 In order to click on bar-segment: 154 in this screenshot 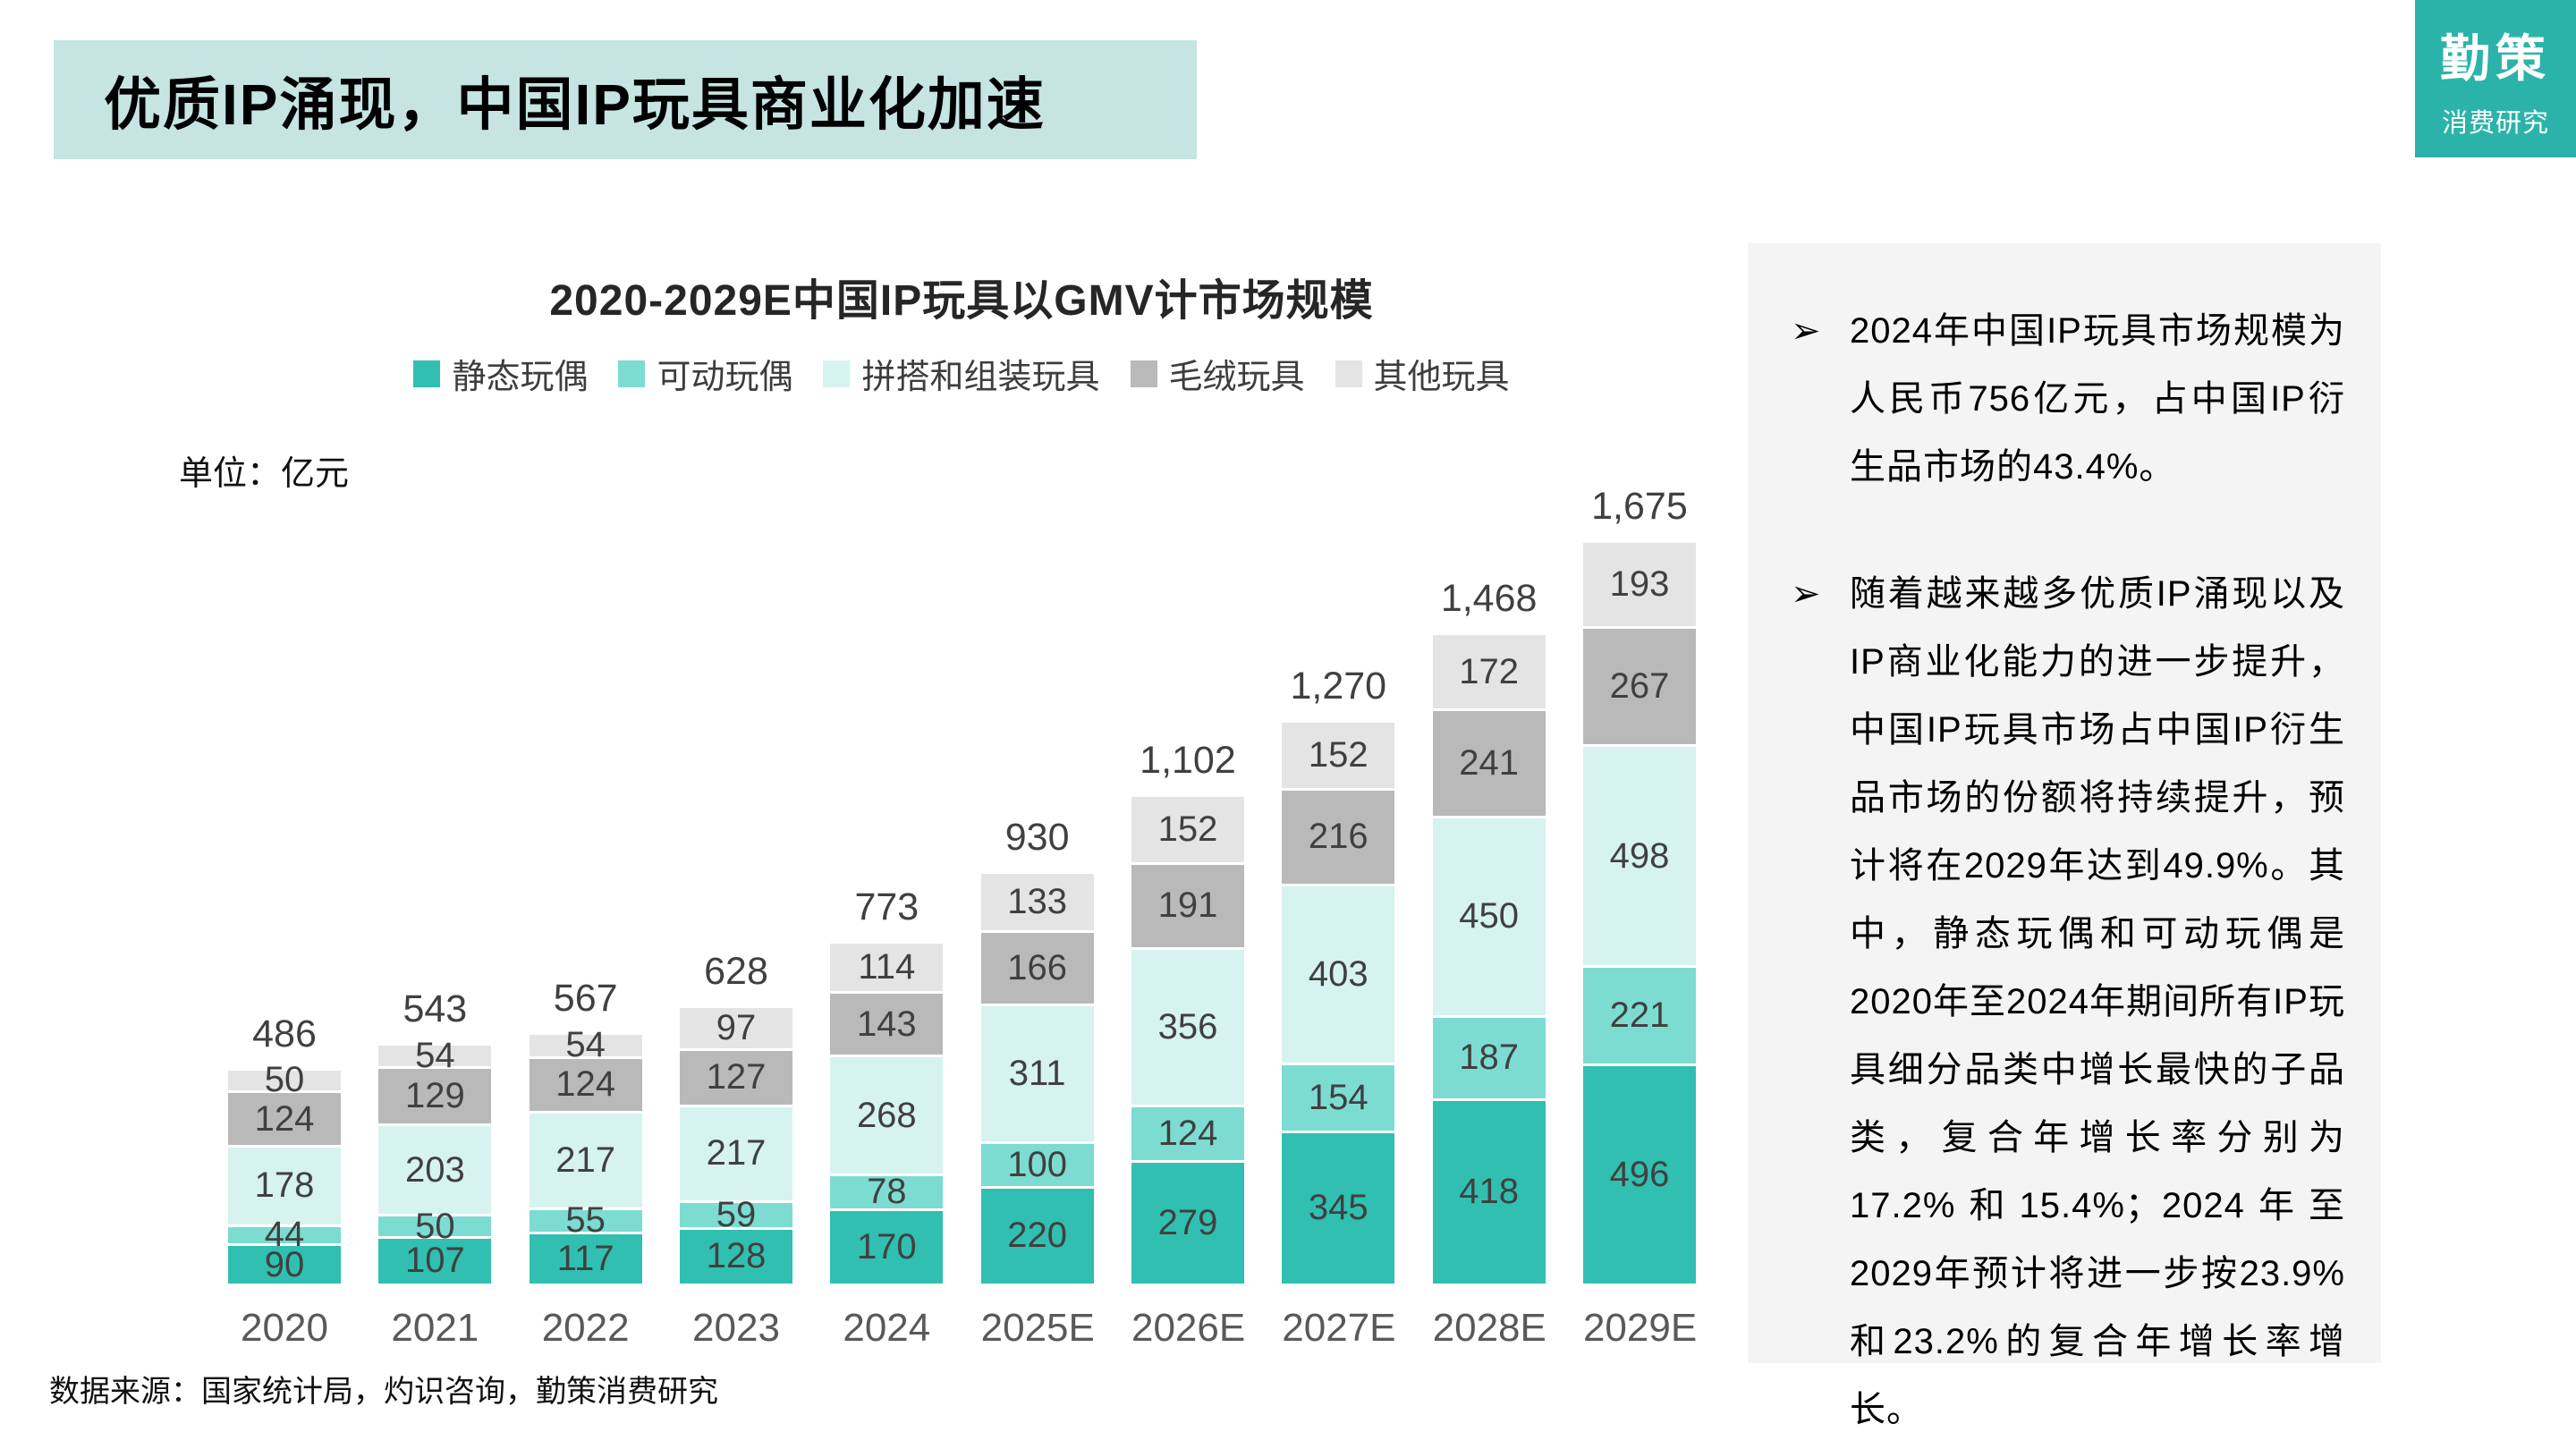, I will do `click(1338, 1098)`.